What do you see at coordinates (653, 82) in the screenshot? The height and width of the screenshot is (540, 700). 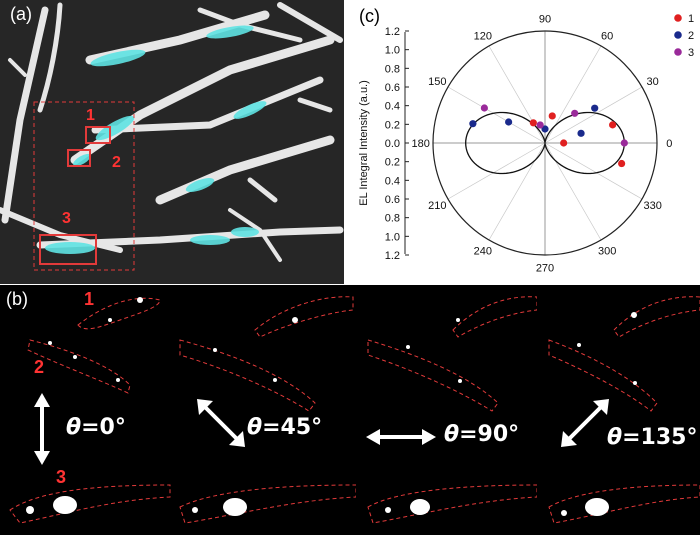 I see `angle-tick-label: 30` at bounding box center [653, 82].